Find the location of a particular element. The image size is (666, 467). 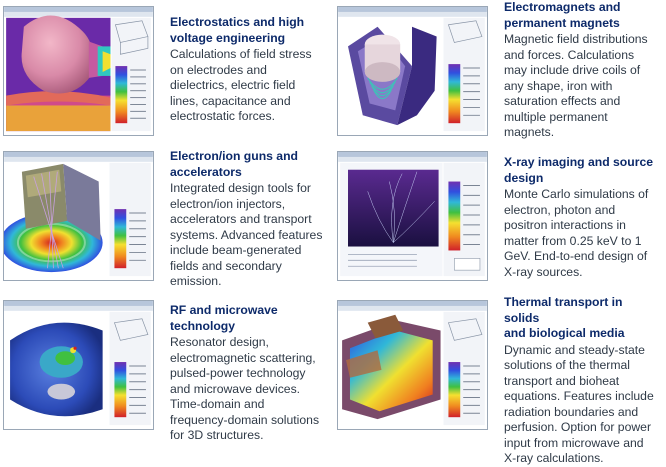

electromagnets-screenshot is located at coordinates (412, 71).